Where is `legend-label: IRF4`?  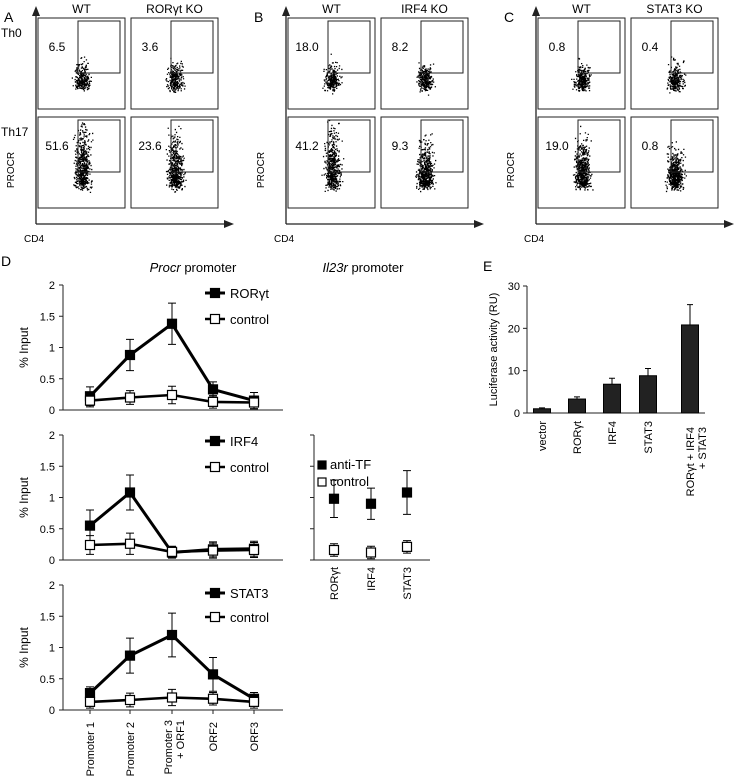 legend-label: IRF4 is located at coordinates (244, 441).